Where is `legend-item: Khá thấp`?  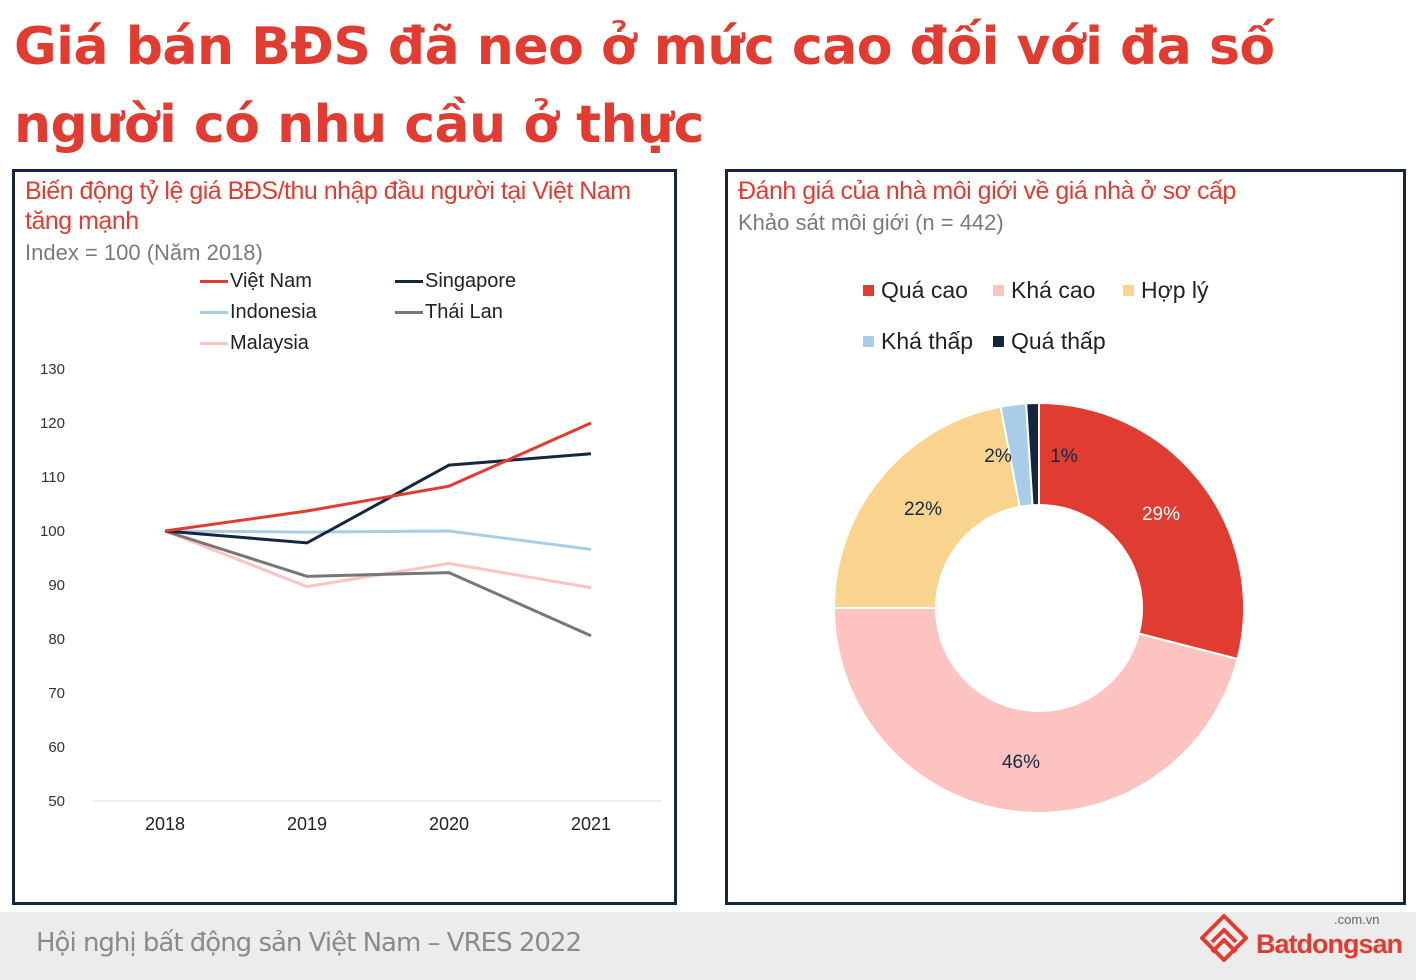
legend-item: Khá thấp is located at coordinates (918, 341).